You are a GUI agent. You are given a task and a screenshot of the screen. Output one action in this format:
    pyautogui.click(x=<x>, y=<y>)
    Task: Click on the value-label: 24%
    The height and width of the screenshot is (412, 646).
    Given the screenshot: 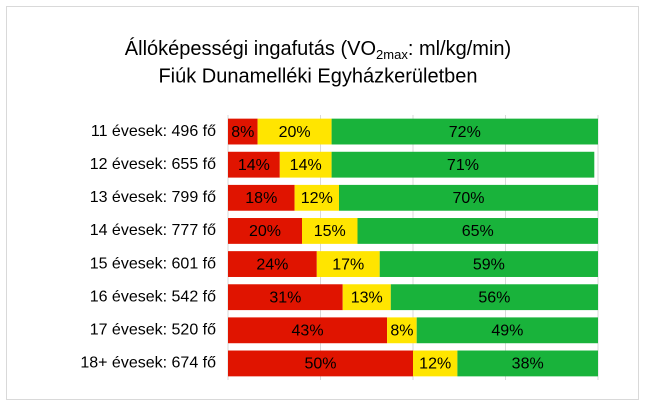 What is the action you would take?
    pyautogui.click(x=272, y=264)
    